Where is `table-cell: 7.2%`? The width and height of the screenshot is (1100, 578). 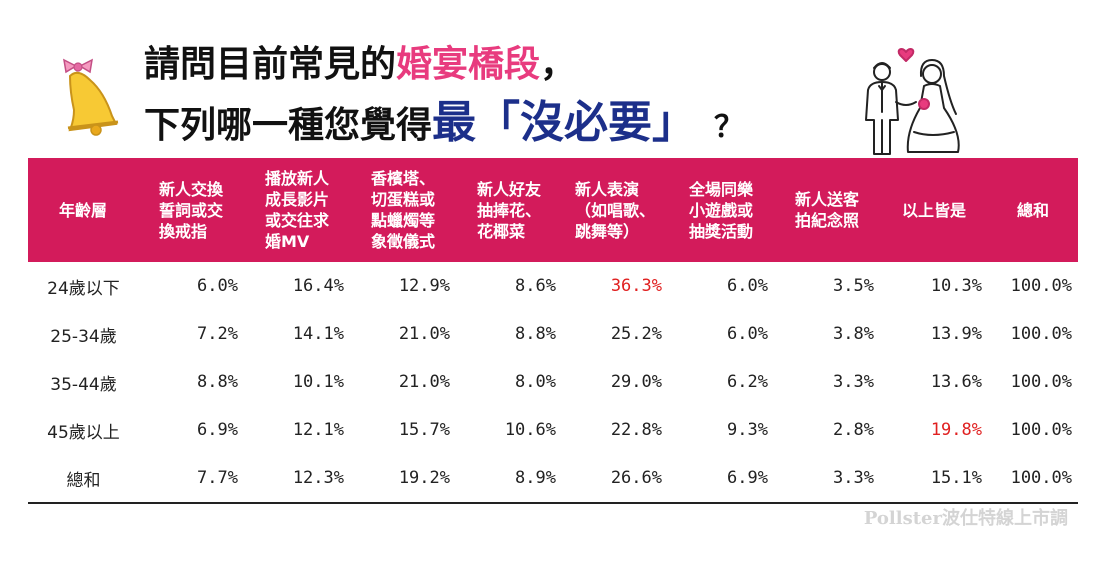 table-cell: 7.2% is located at coordinates (217, 334).